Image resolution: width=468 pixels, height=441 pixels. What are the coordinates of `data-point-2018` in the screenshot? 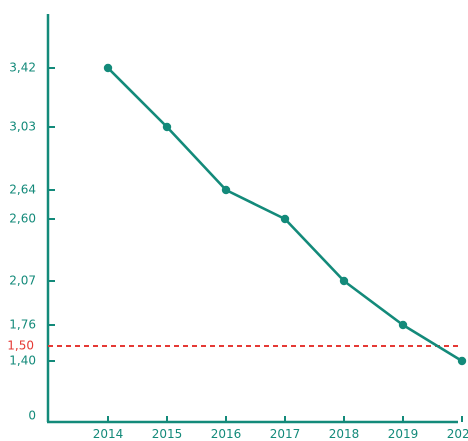 It's located at (344, 281).